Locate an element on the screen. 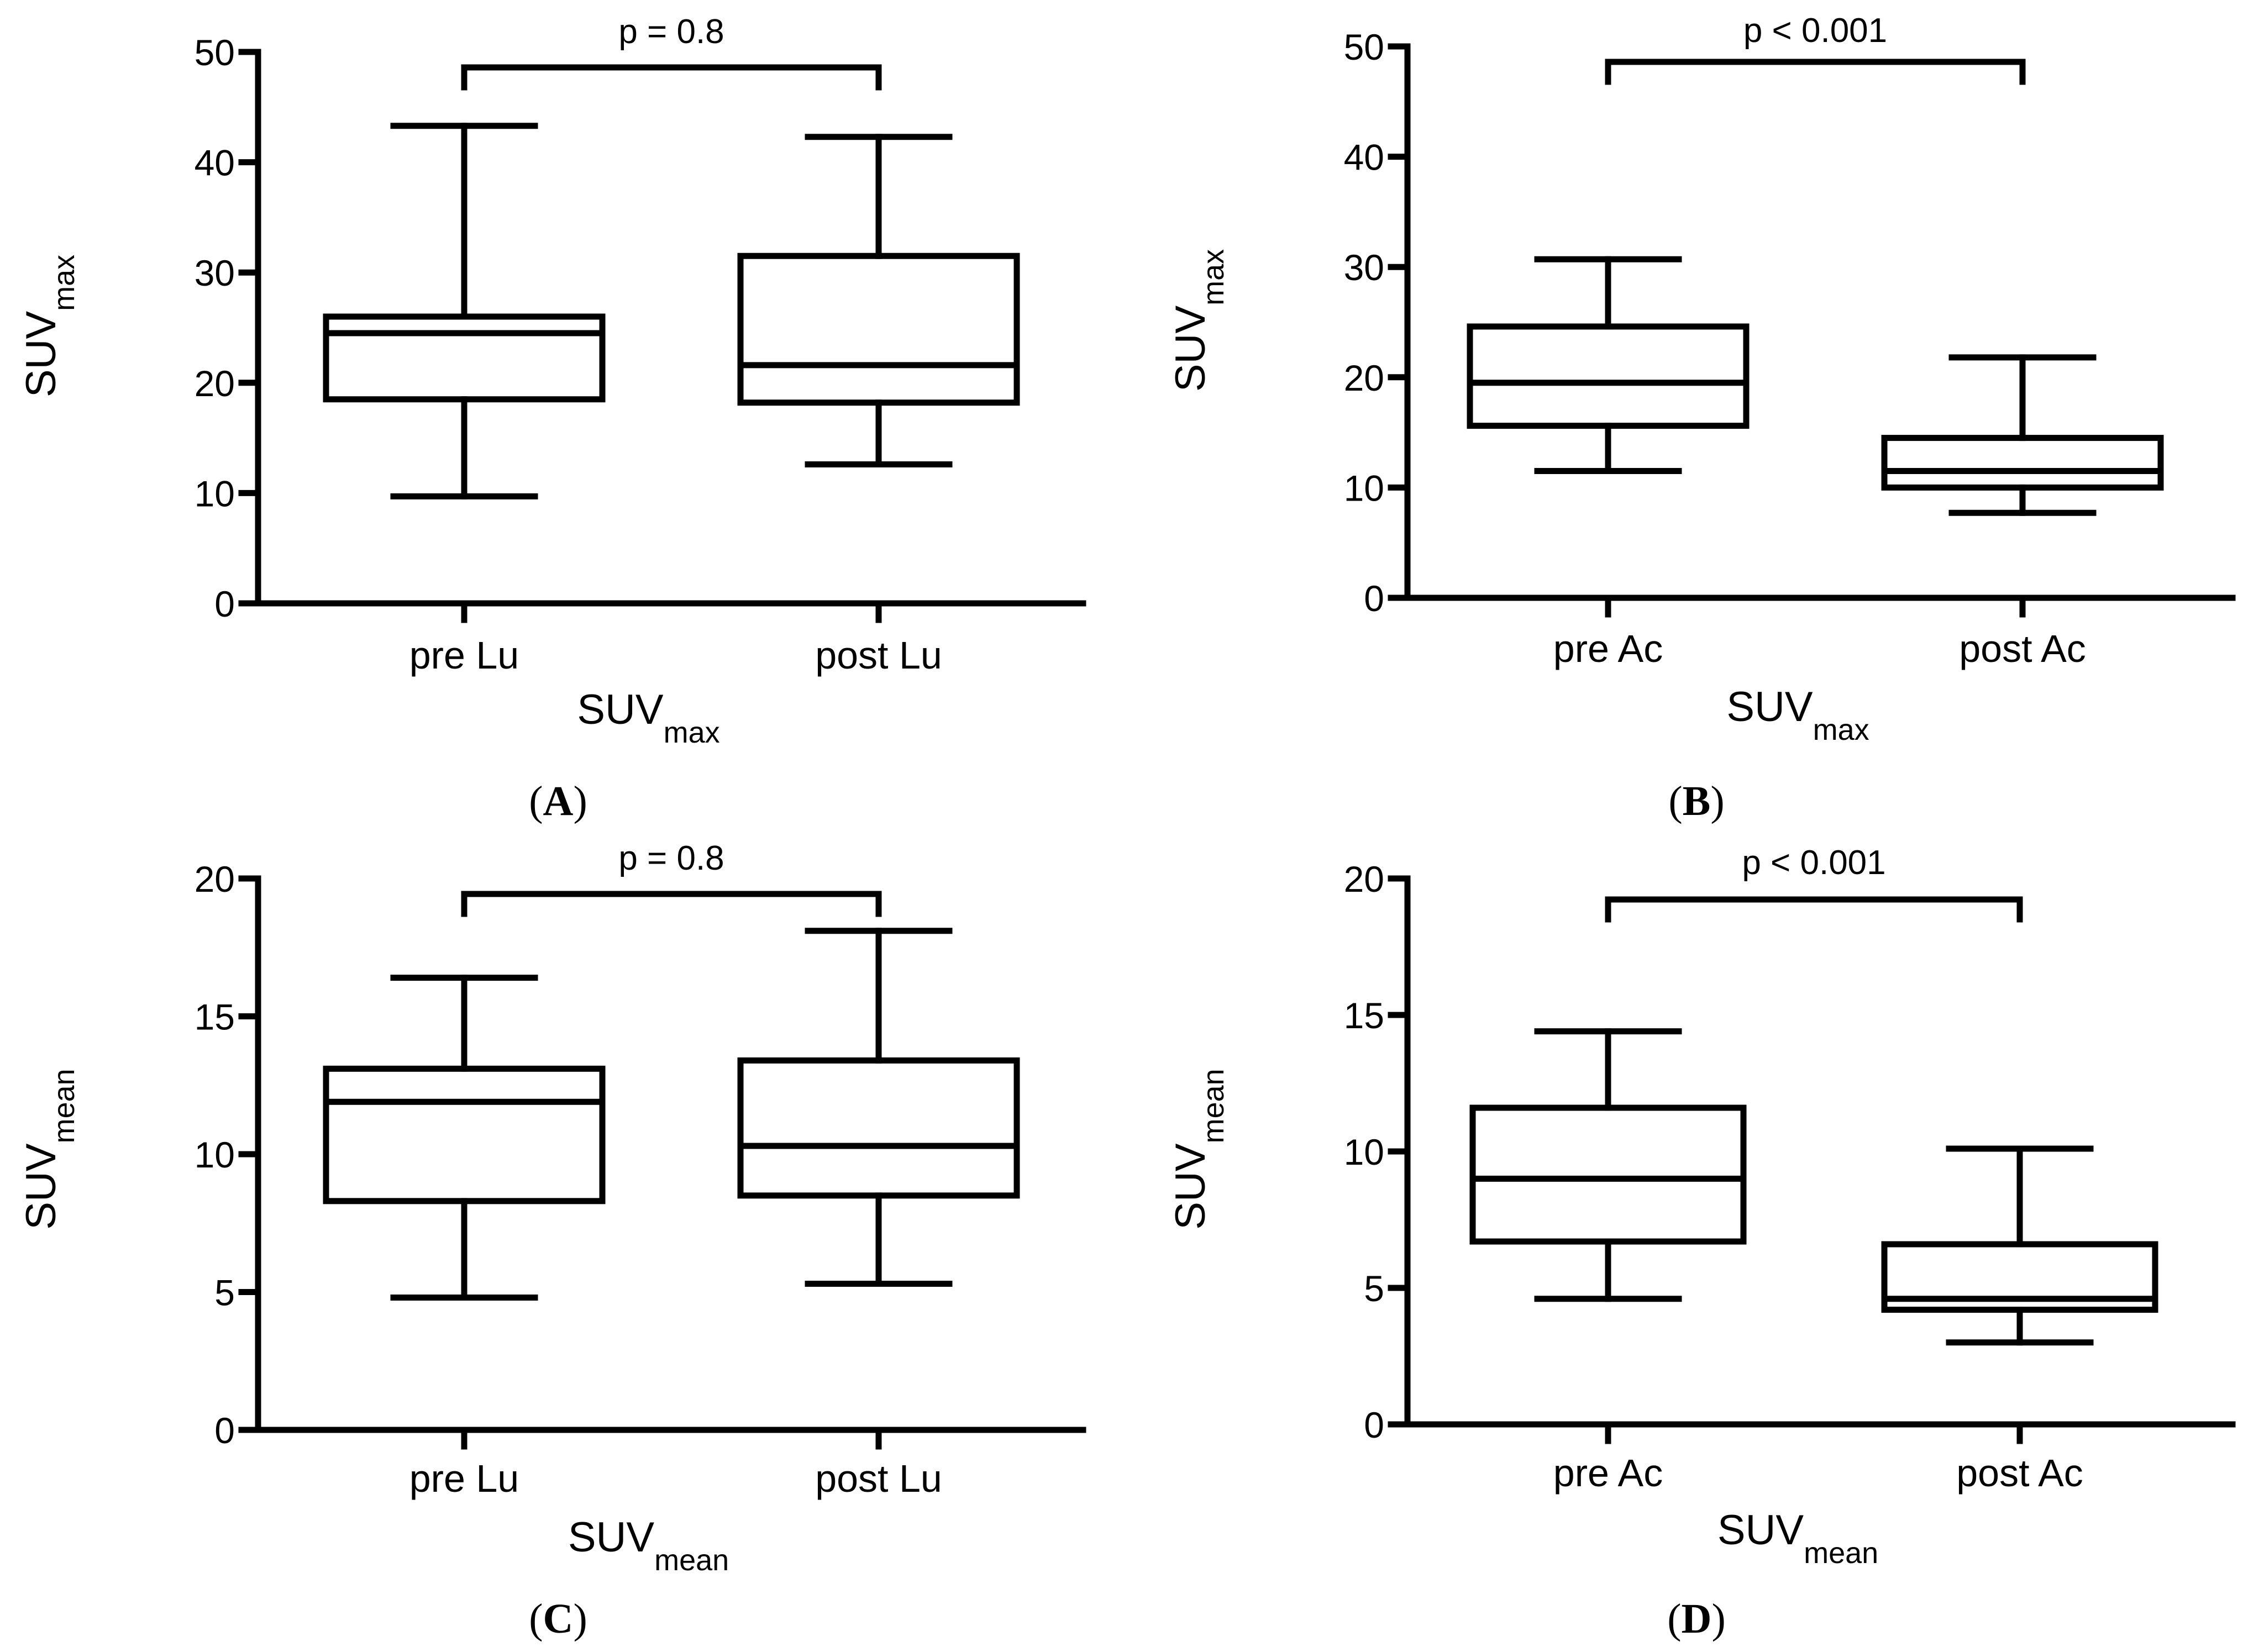 This screenshot has height=1652, width=2243. panel-label-letter: B is located at coordinates (1697, 801).